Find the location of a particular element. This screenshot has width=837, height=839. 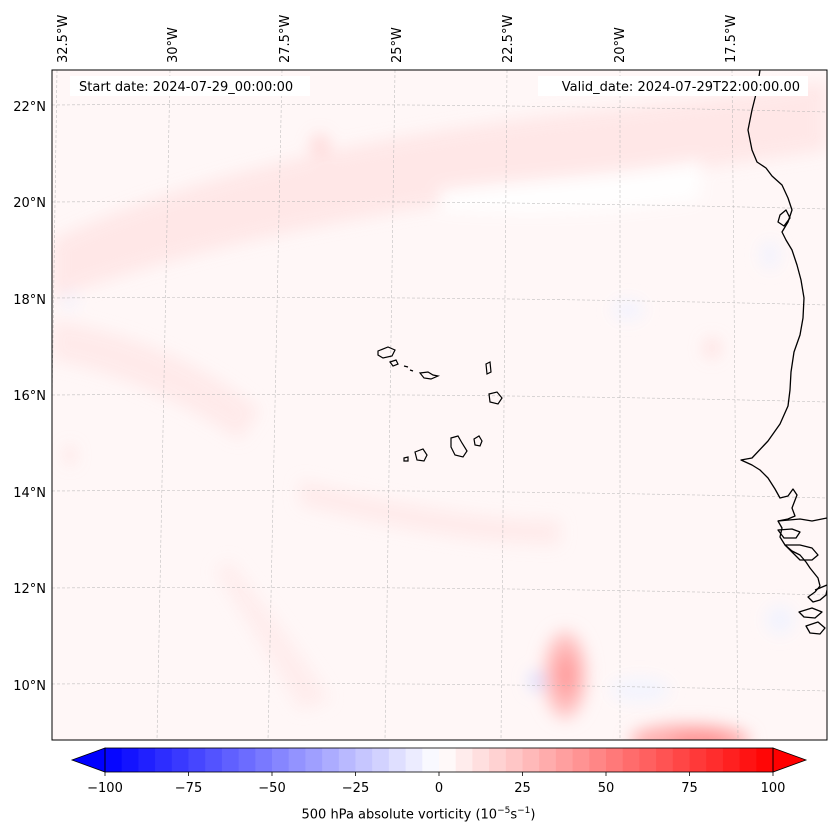

colorbar-max-extension is located at coordinates (790, 760).